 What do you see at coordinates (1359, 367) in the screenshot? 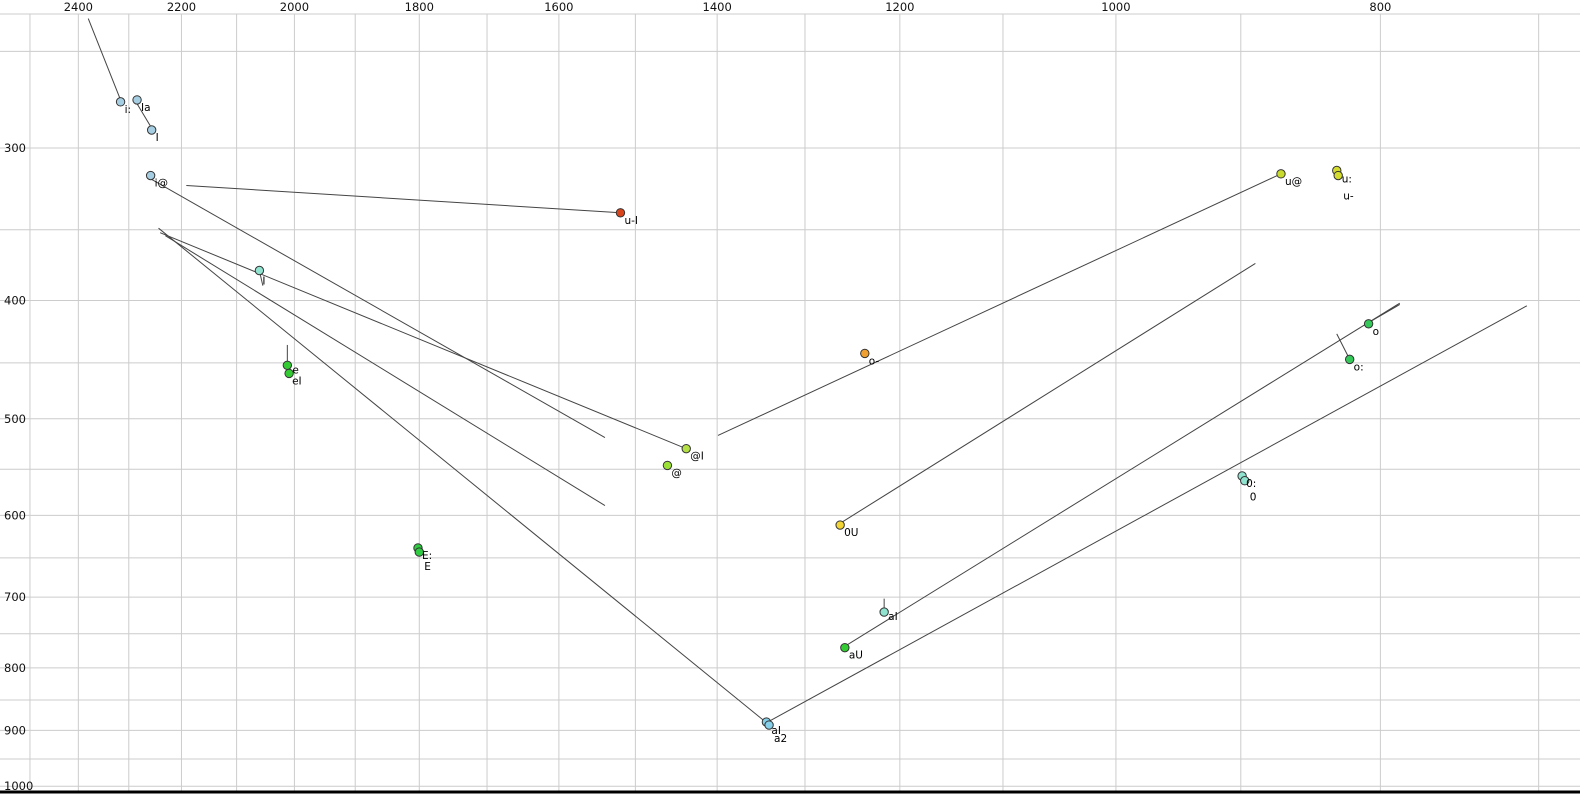
I see `vowel-label: o:` at bounding box center [1359, 367].